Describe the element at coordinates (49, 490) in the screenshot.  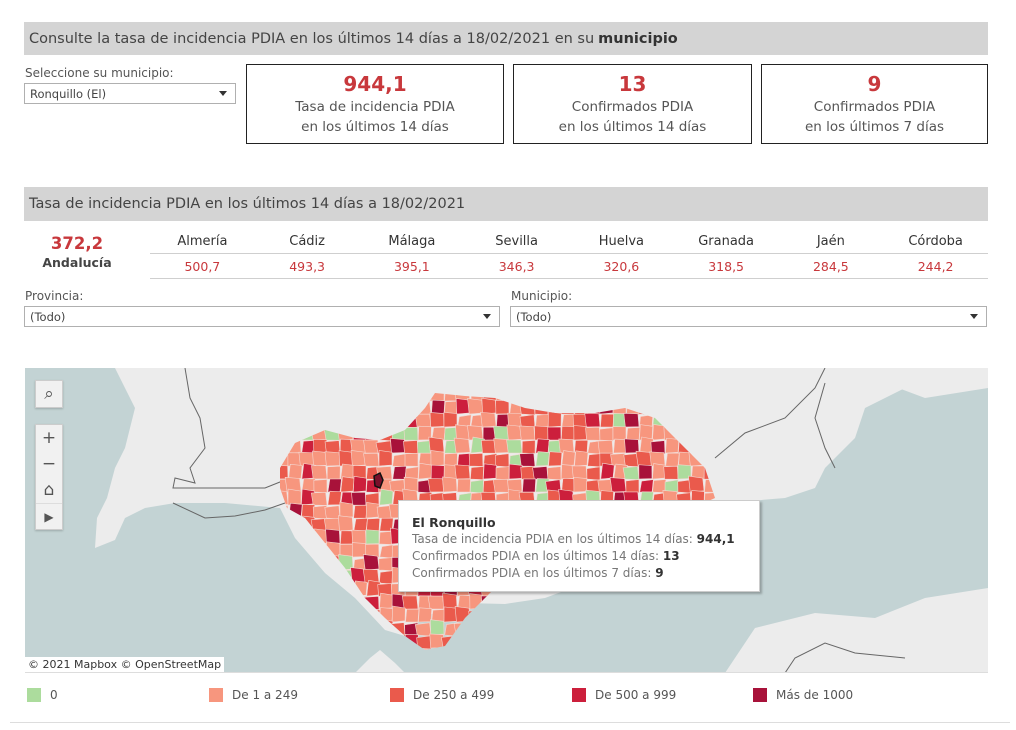
I see `home-icon: ⌂` at that location.